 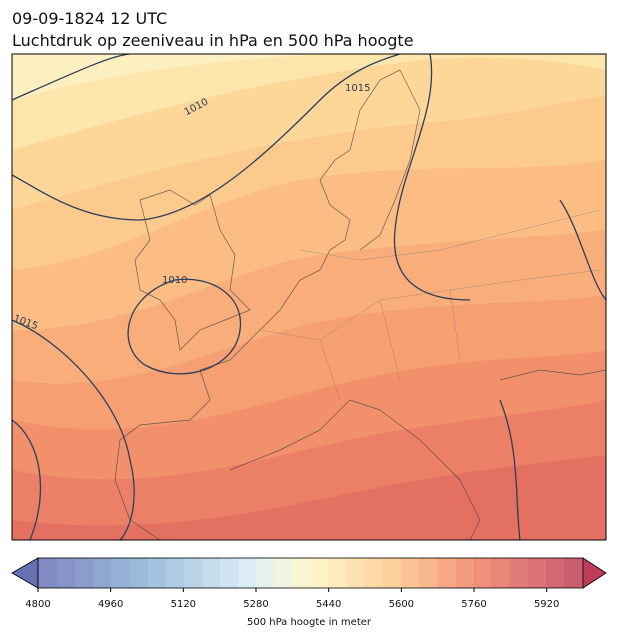 What do you see at coordinates (357, 88) in the screenshot?
I see `contour-label: 1015` at bounding box center [357, 88].